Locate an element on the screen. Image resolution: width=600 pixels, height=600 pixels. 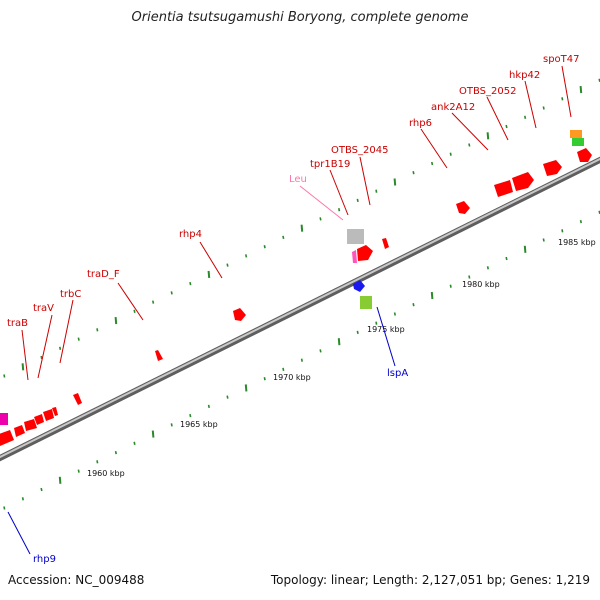
label-lspA: lspA is located at coordinates (397, 373).